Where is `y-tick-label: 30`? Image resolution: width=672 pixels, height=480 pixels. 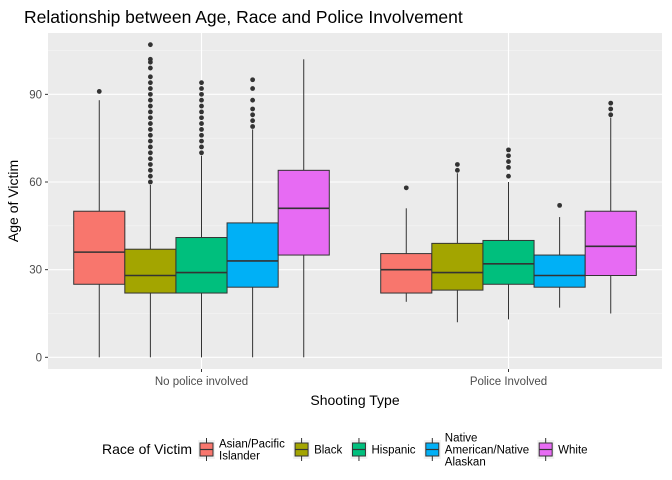
y-tick-label: 30 is located at coordinates (35, 271).